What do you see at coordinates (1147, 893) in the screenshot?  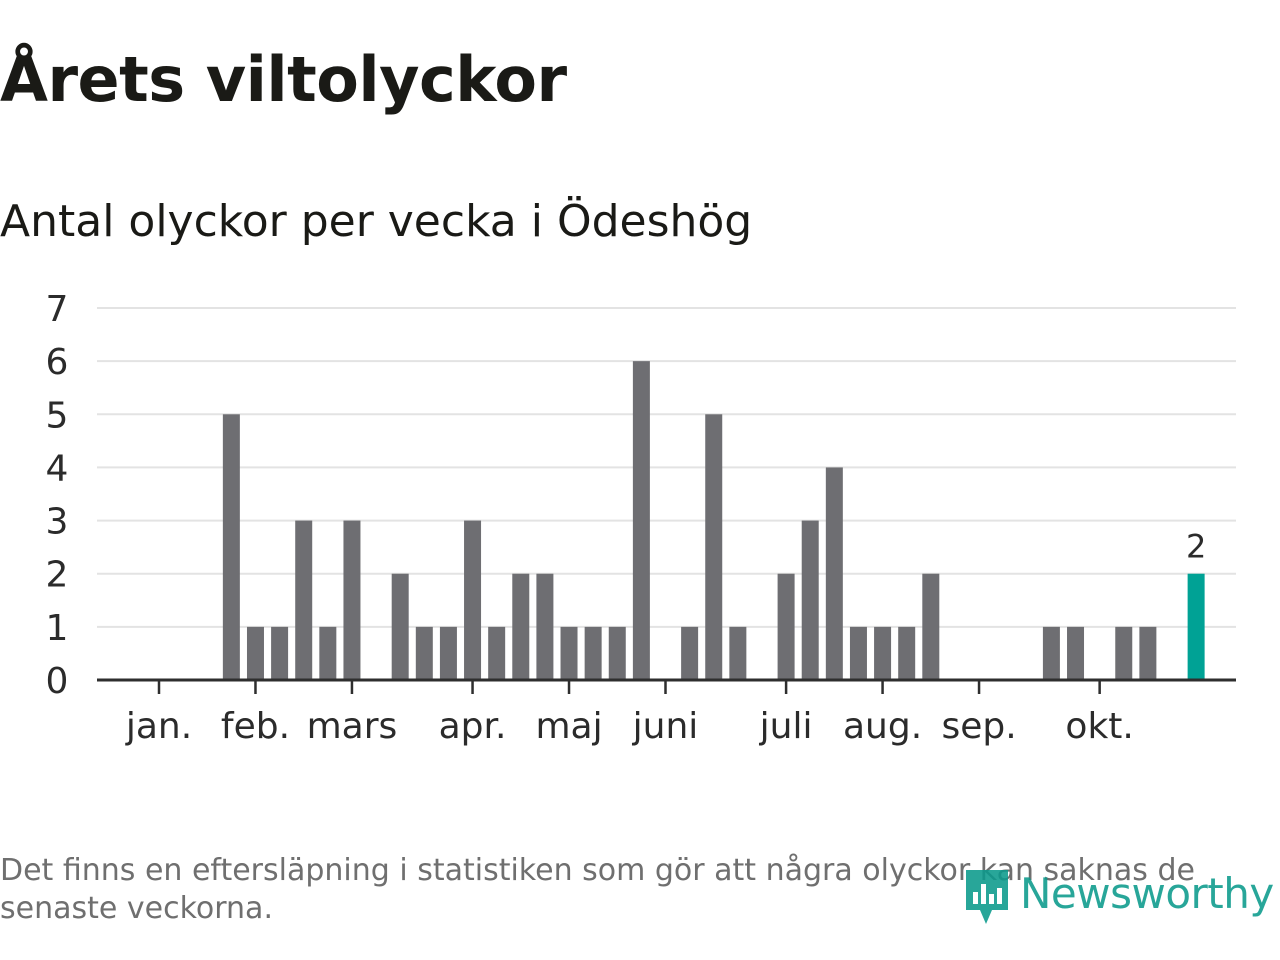 I see `brand-name: Newsworthy` at bounding box center [1147, 893].